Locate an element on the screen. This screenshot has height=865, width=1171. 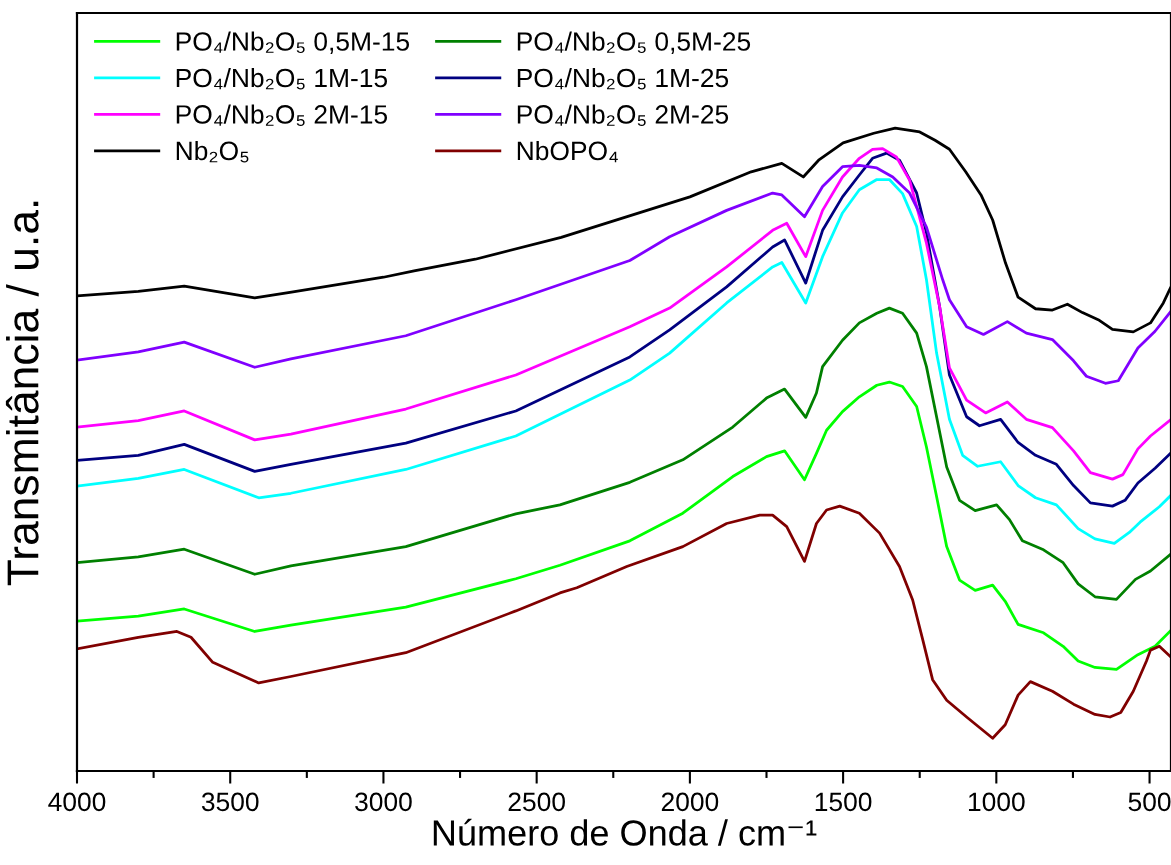
legend-label: PO₄/Nb₂O₅ 1M-15 is located at coordinates (282, 78).